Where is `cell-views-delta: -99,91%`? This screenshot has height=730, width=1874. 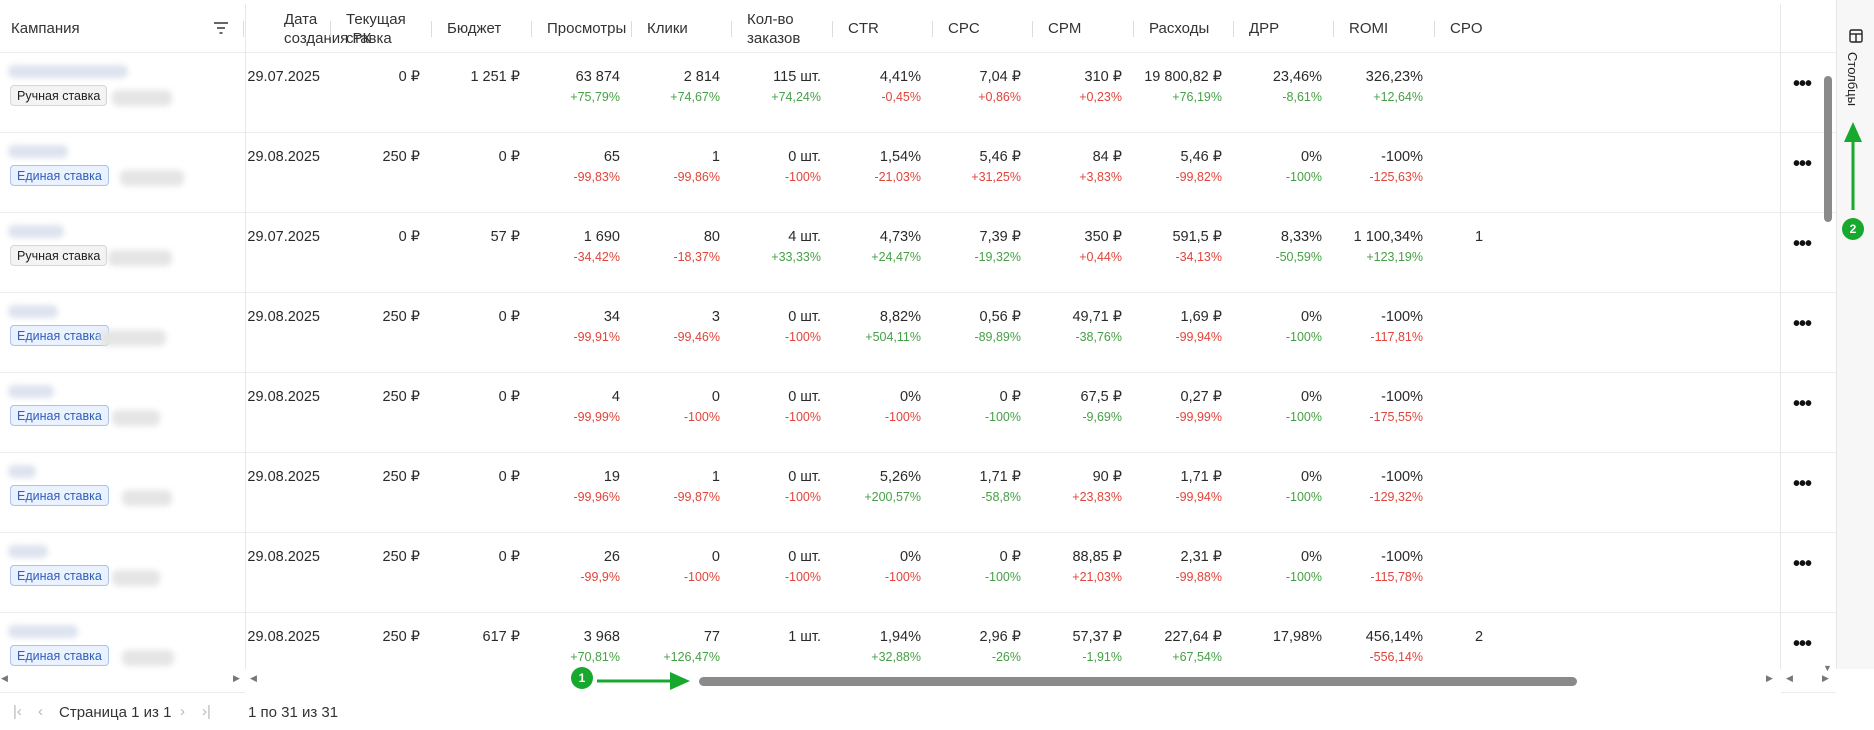
cell-views-delta: -99,91% is located at coordinates (596, 337).